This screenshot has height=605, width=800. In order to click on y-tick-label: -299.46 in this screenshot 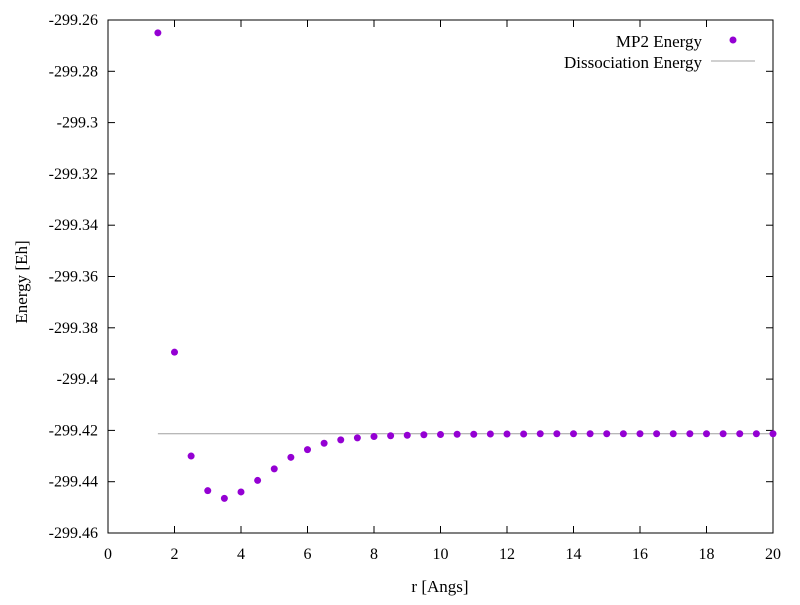, I will do `click(73, 533)`.